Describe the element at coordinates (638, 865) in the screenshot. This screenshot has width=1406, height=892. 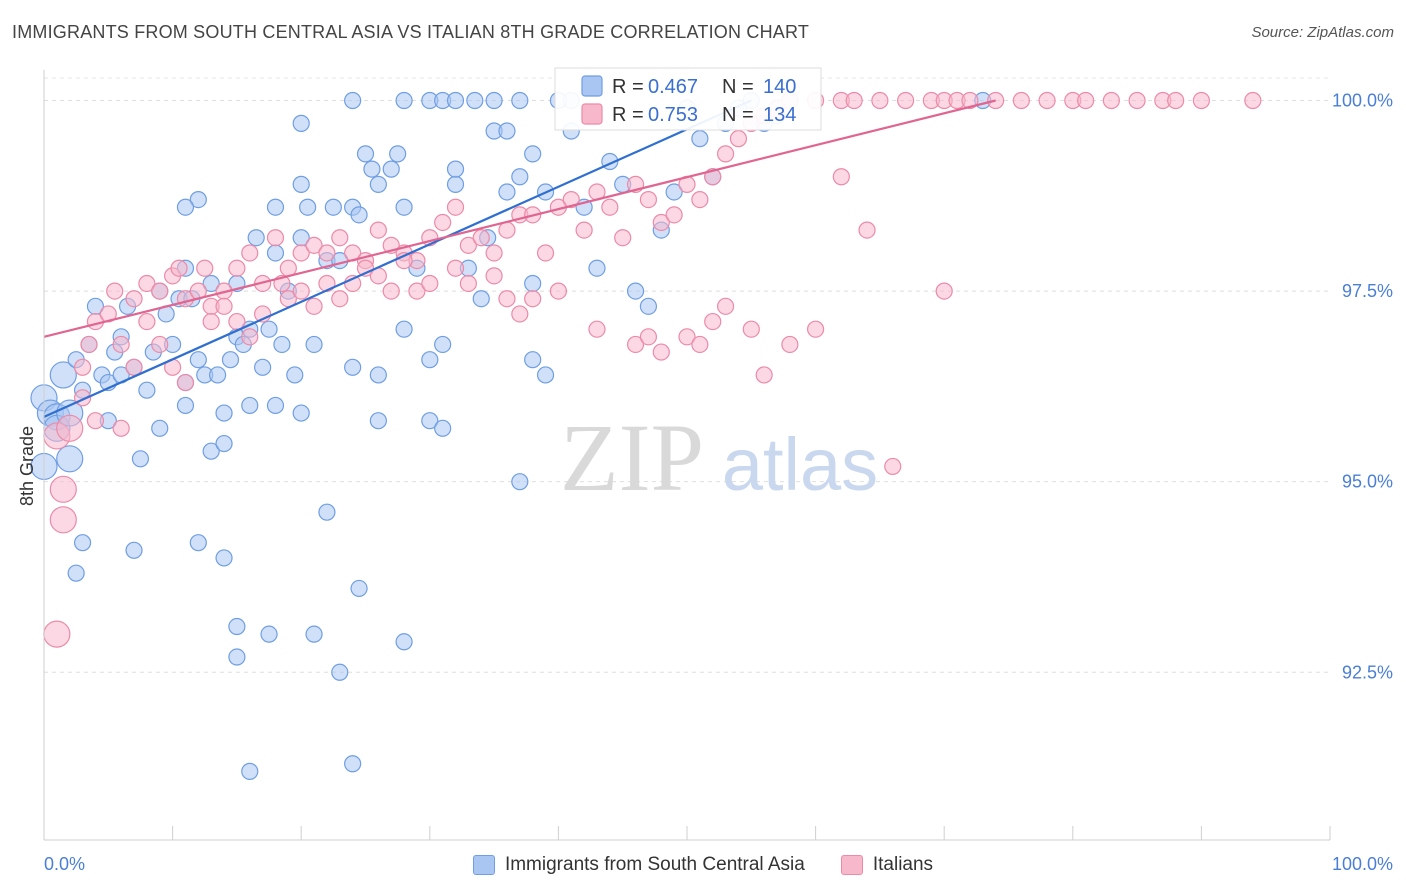
I see `legend-item-south-central-asia: Immigrants from South Central Asia` at that location.